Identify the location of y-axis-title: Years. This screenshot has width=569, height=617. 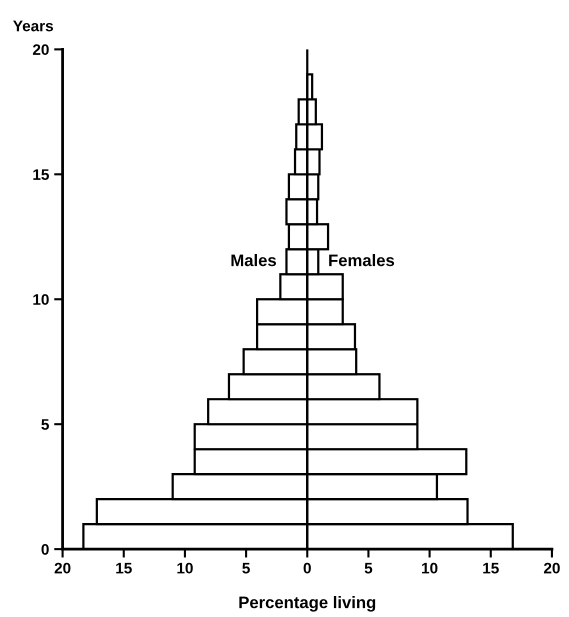
(33, 26).